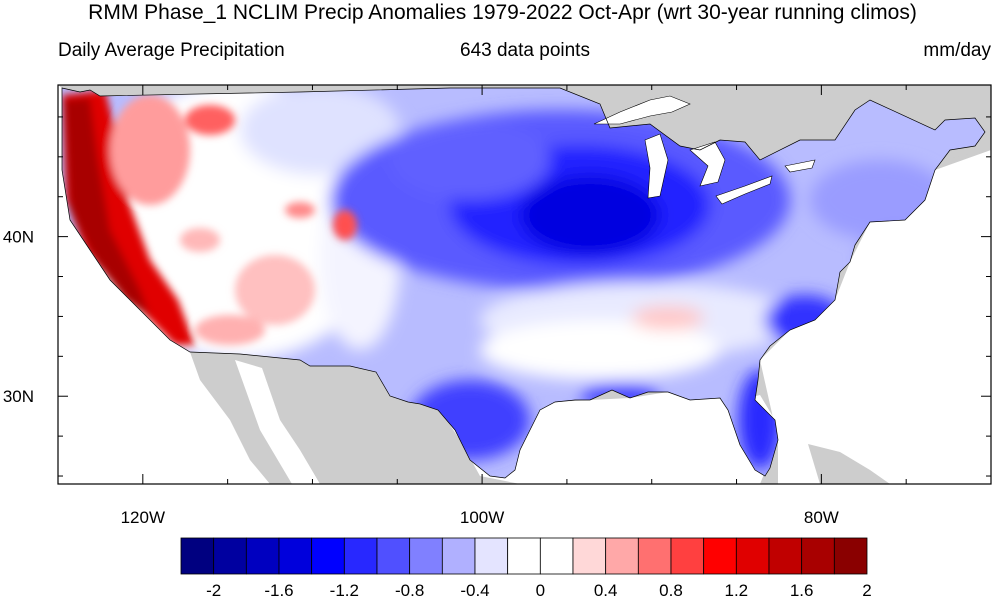  I want to click on lon-label: 120W, so click(143, 517).